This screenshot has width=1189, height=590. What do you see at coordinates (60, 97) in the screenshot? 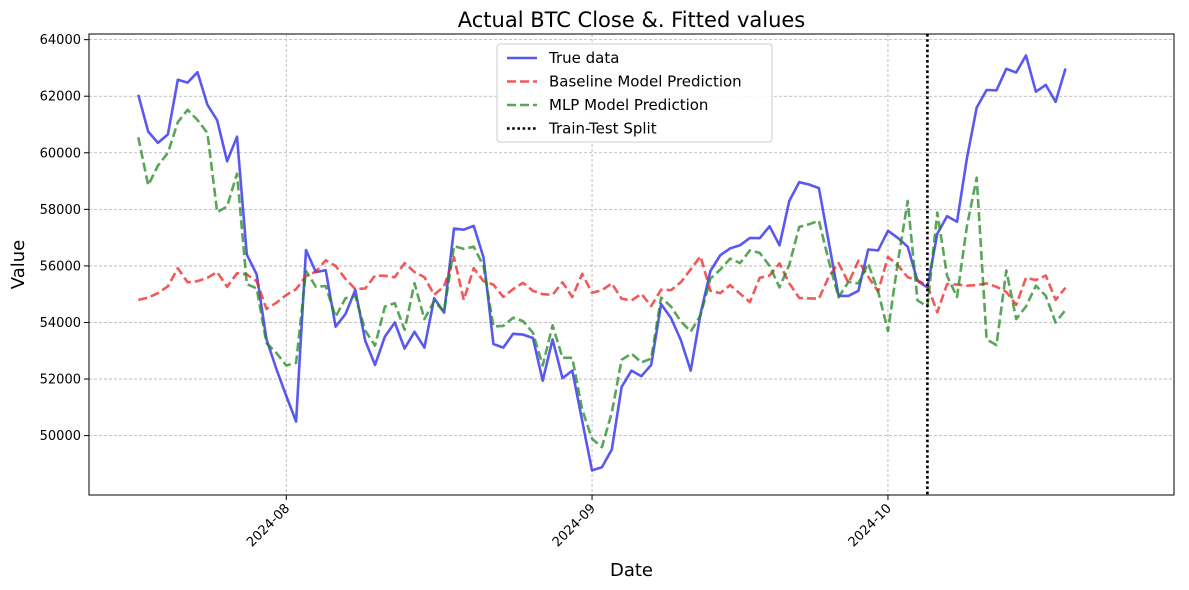
I see `y-tick-label: 62000` at bounding box center [60, 97].